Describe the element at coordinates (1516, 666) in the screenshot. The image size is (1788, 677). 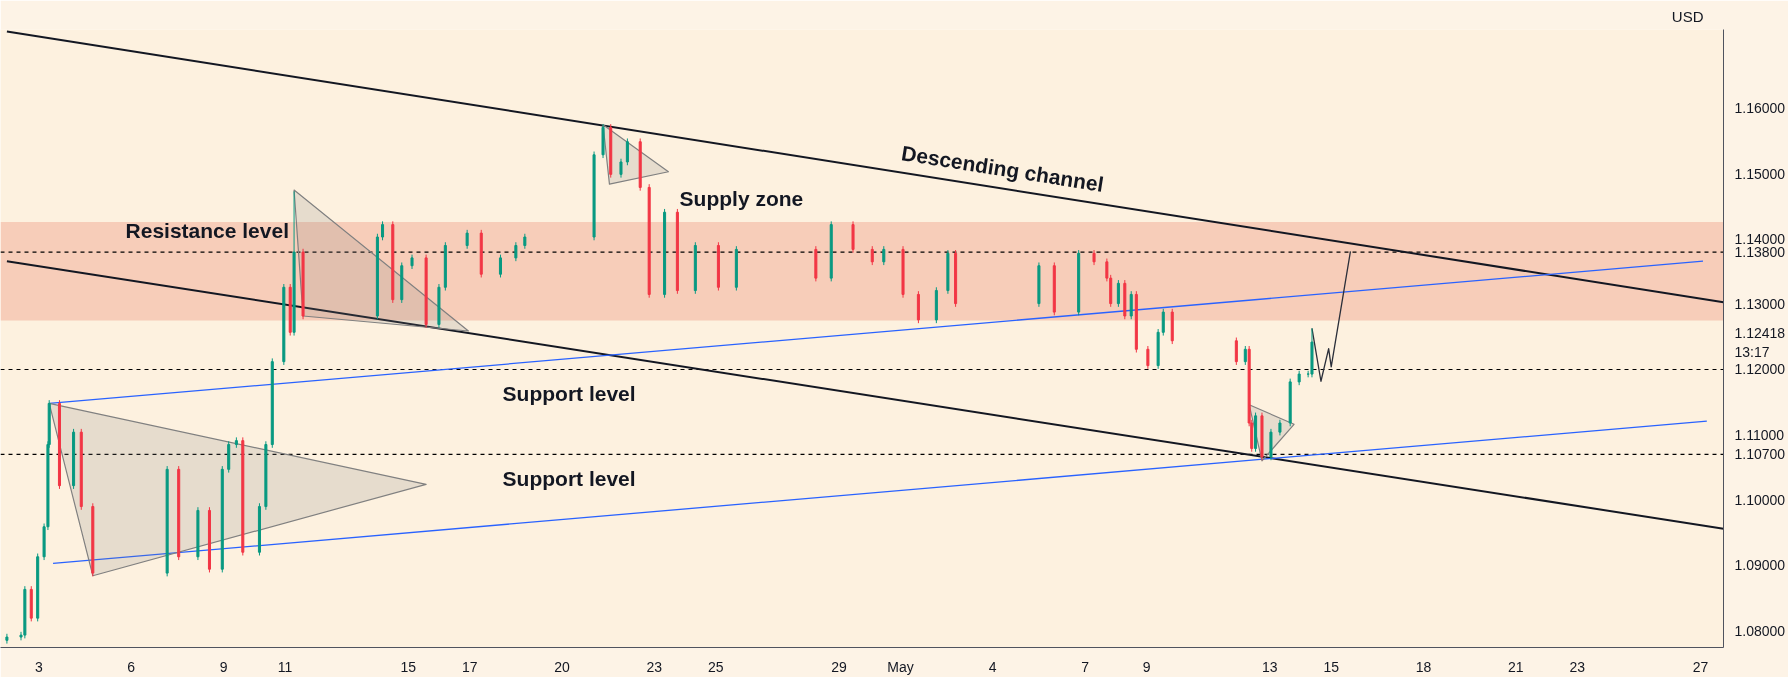
I see `x-tick-label: 21` at that location.